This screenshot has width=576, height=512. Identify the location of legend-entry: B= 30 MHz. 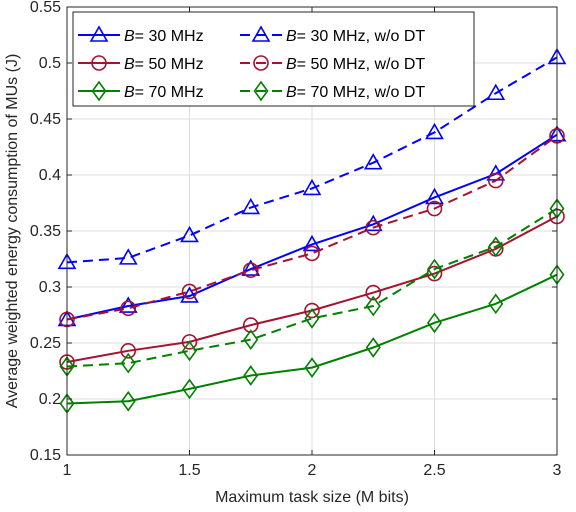
(141, 35).